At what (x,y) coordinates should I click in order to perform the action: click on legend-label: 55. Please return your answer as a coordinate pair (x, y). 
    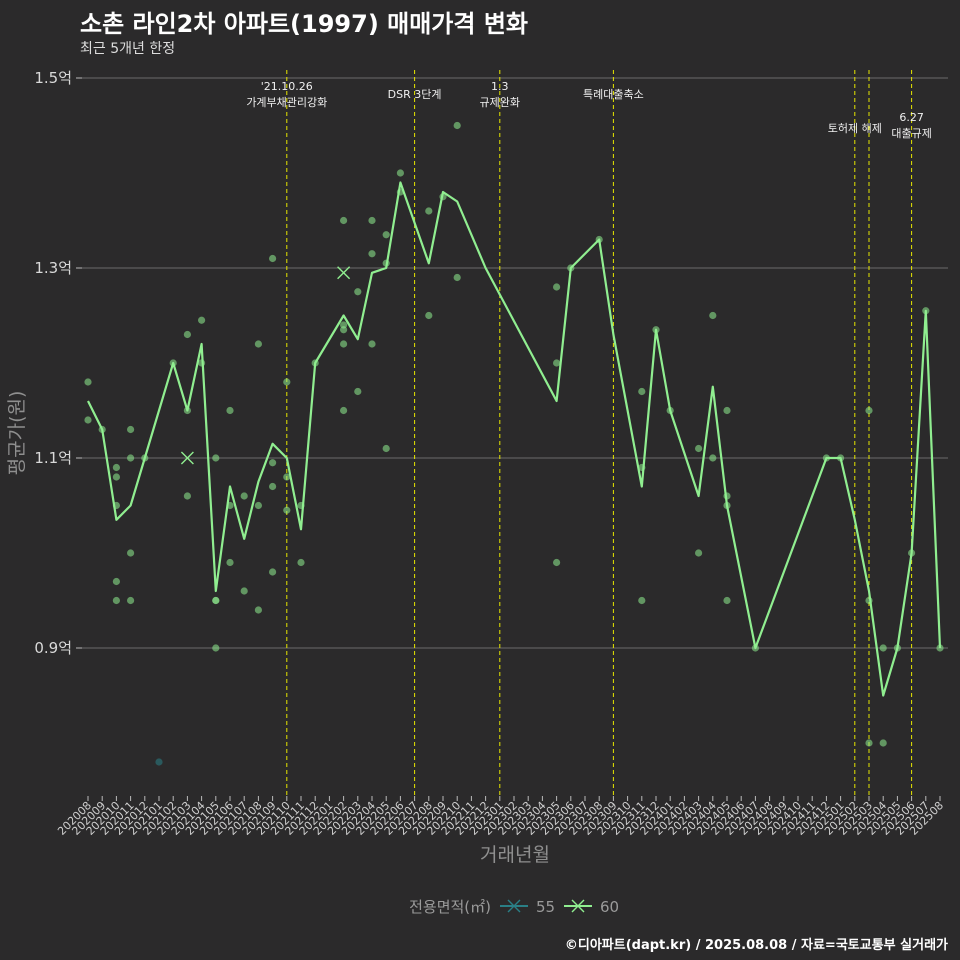
    Looking at the image, I should click on (545, 907).